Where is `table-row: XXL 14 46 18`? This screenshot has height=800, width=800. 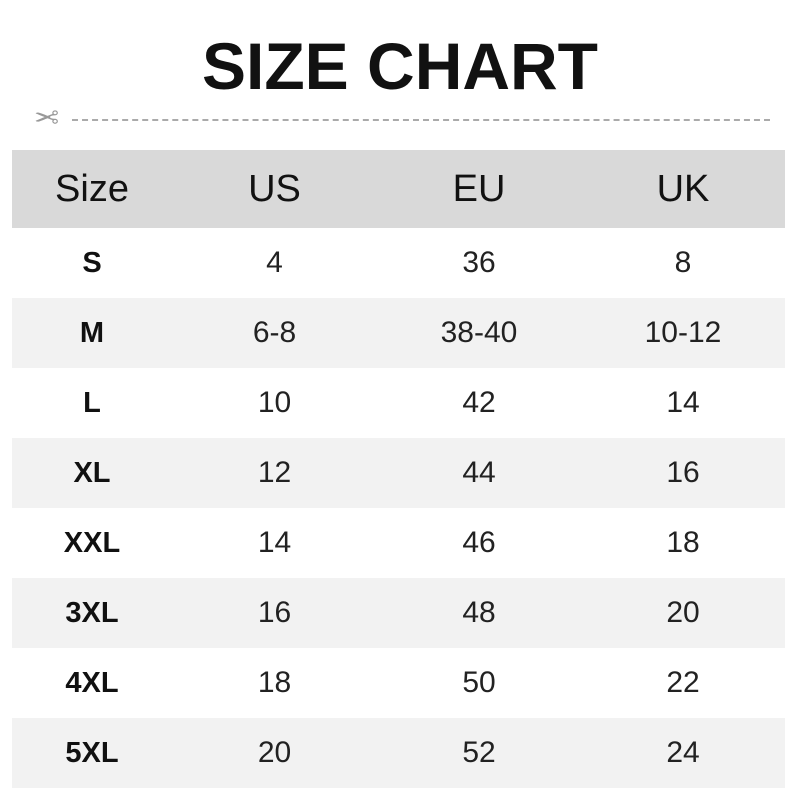 table-row: XXL 14 46 18 is located at coordinates (398, 543).